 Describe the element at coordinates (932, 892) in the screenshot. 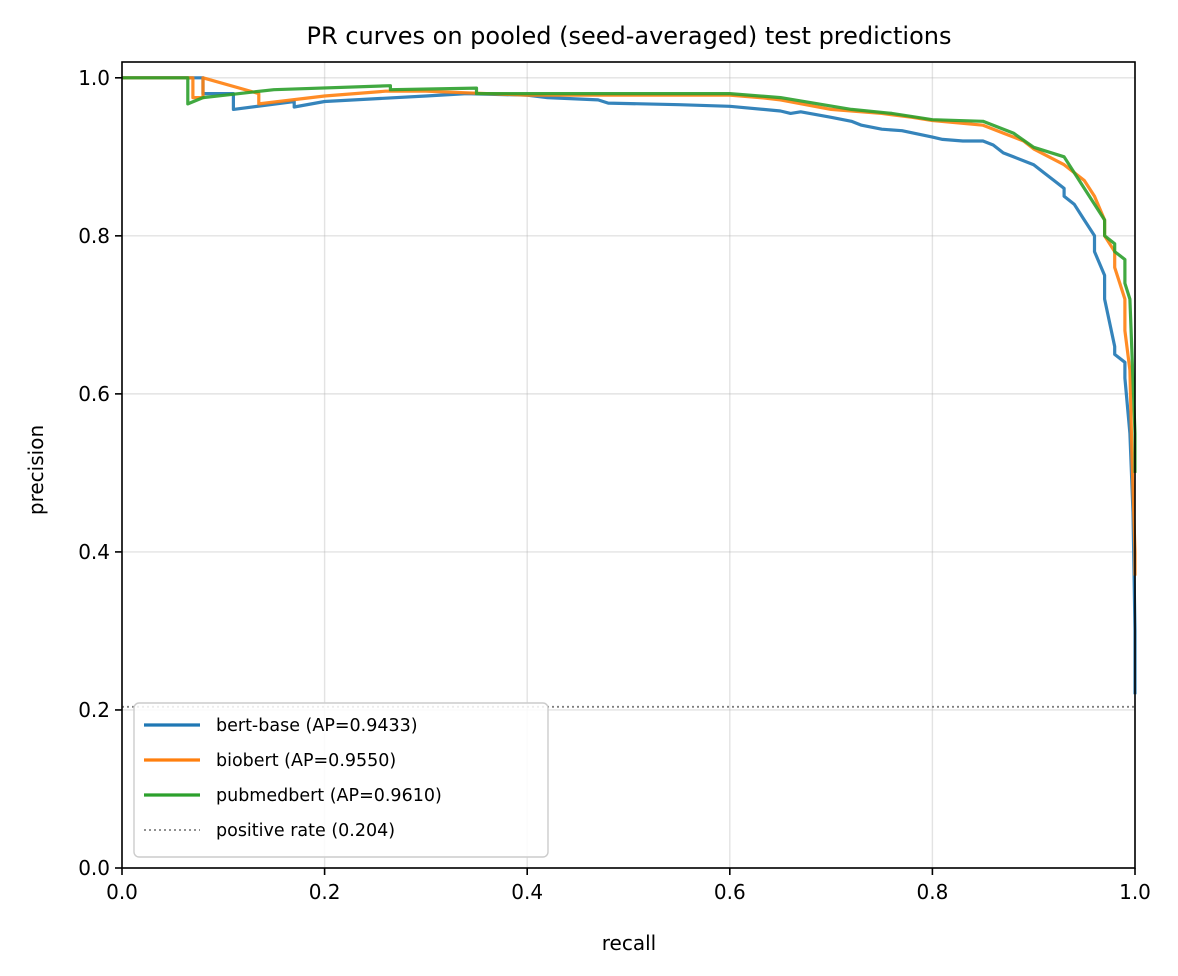

I see `x-tick-label-4: 0.8` at that location.